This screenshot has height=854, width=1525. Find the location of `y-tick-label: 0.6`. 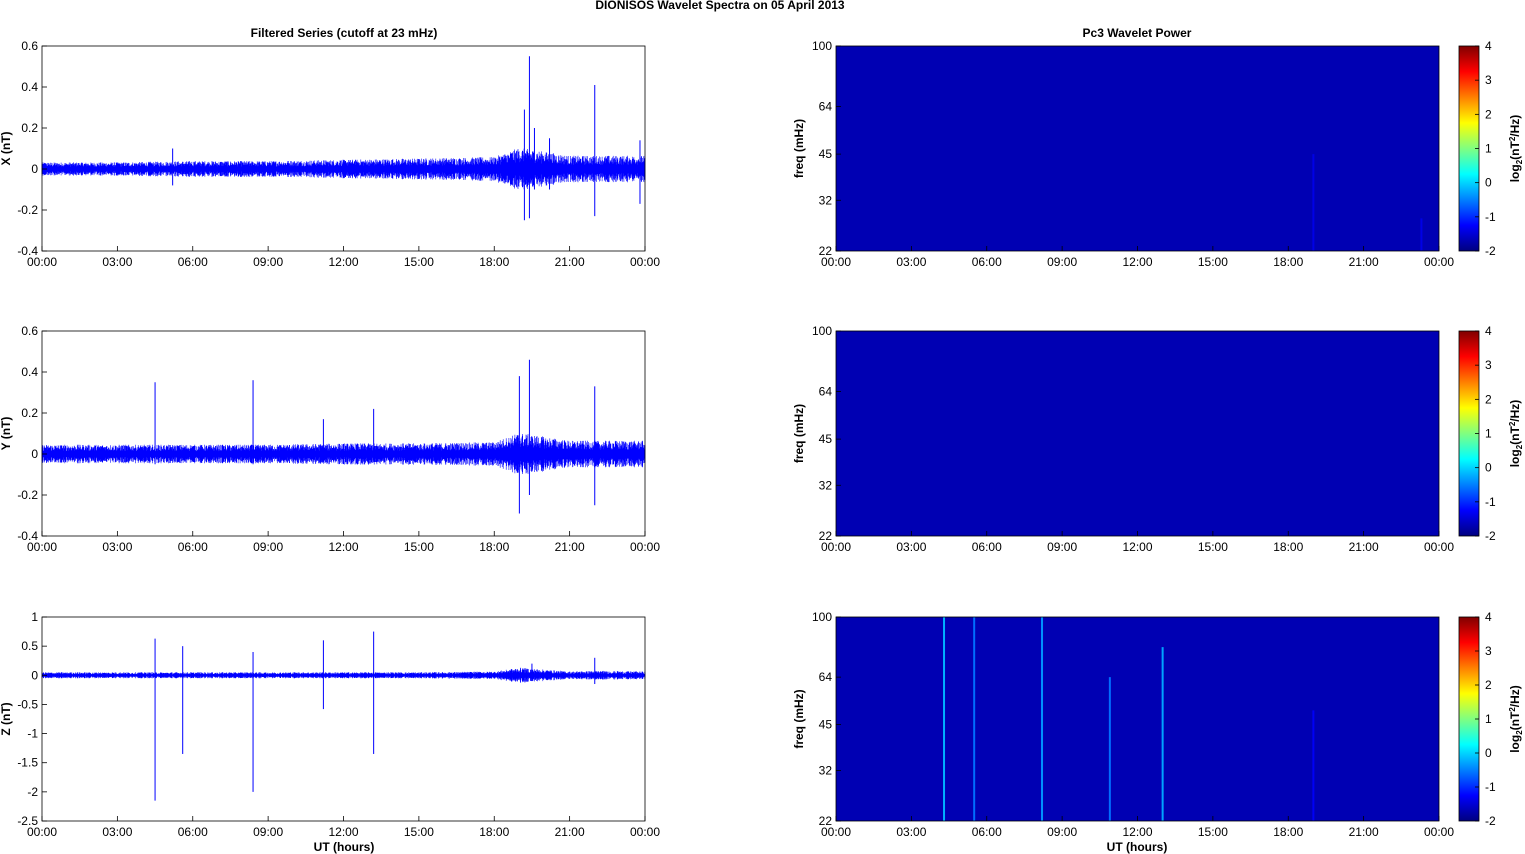

y-tick-label: 0.6 is located at coordinates (29, 331).